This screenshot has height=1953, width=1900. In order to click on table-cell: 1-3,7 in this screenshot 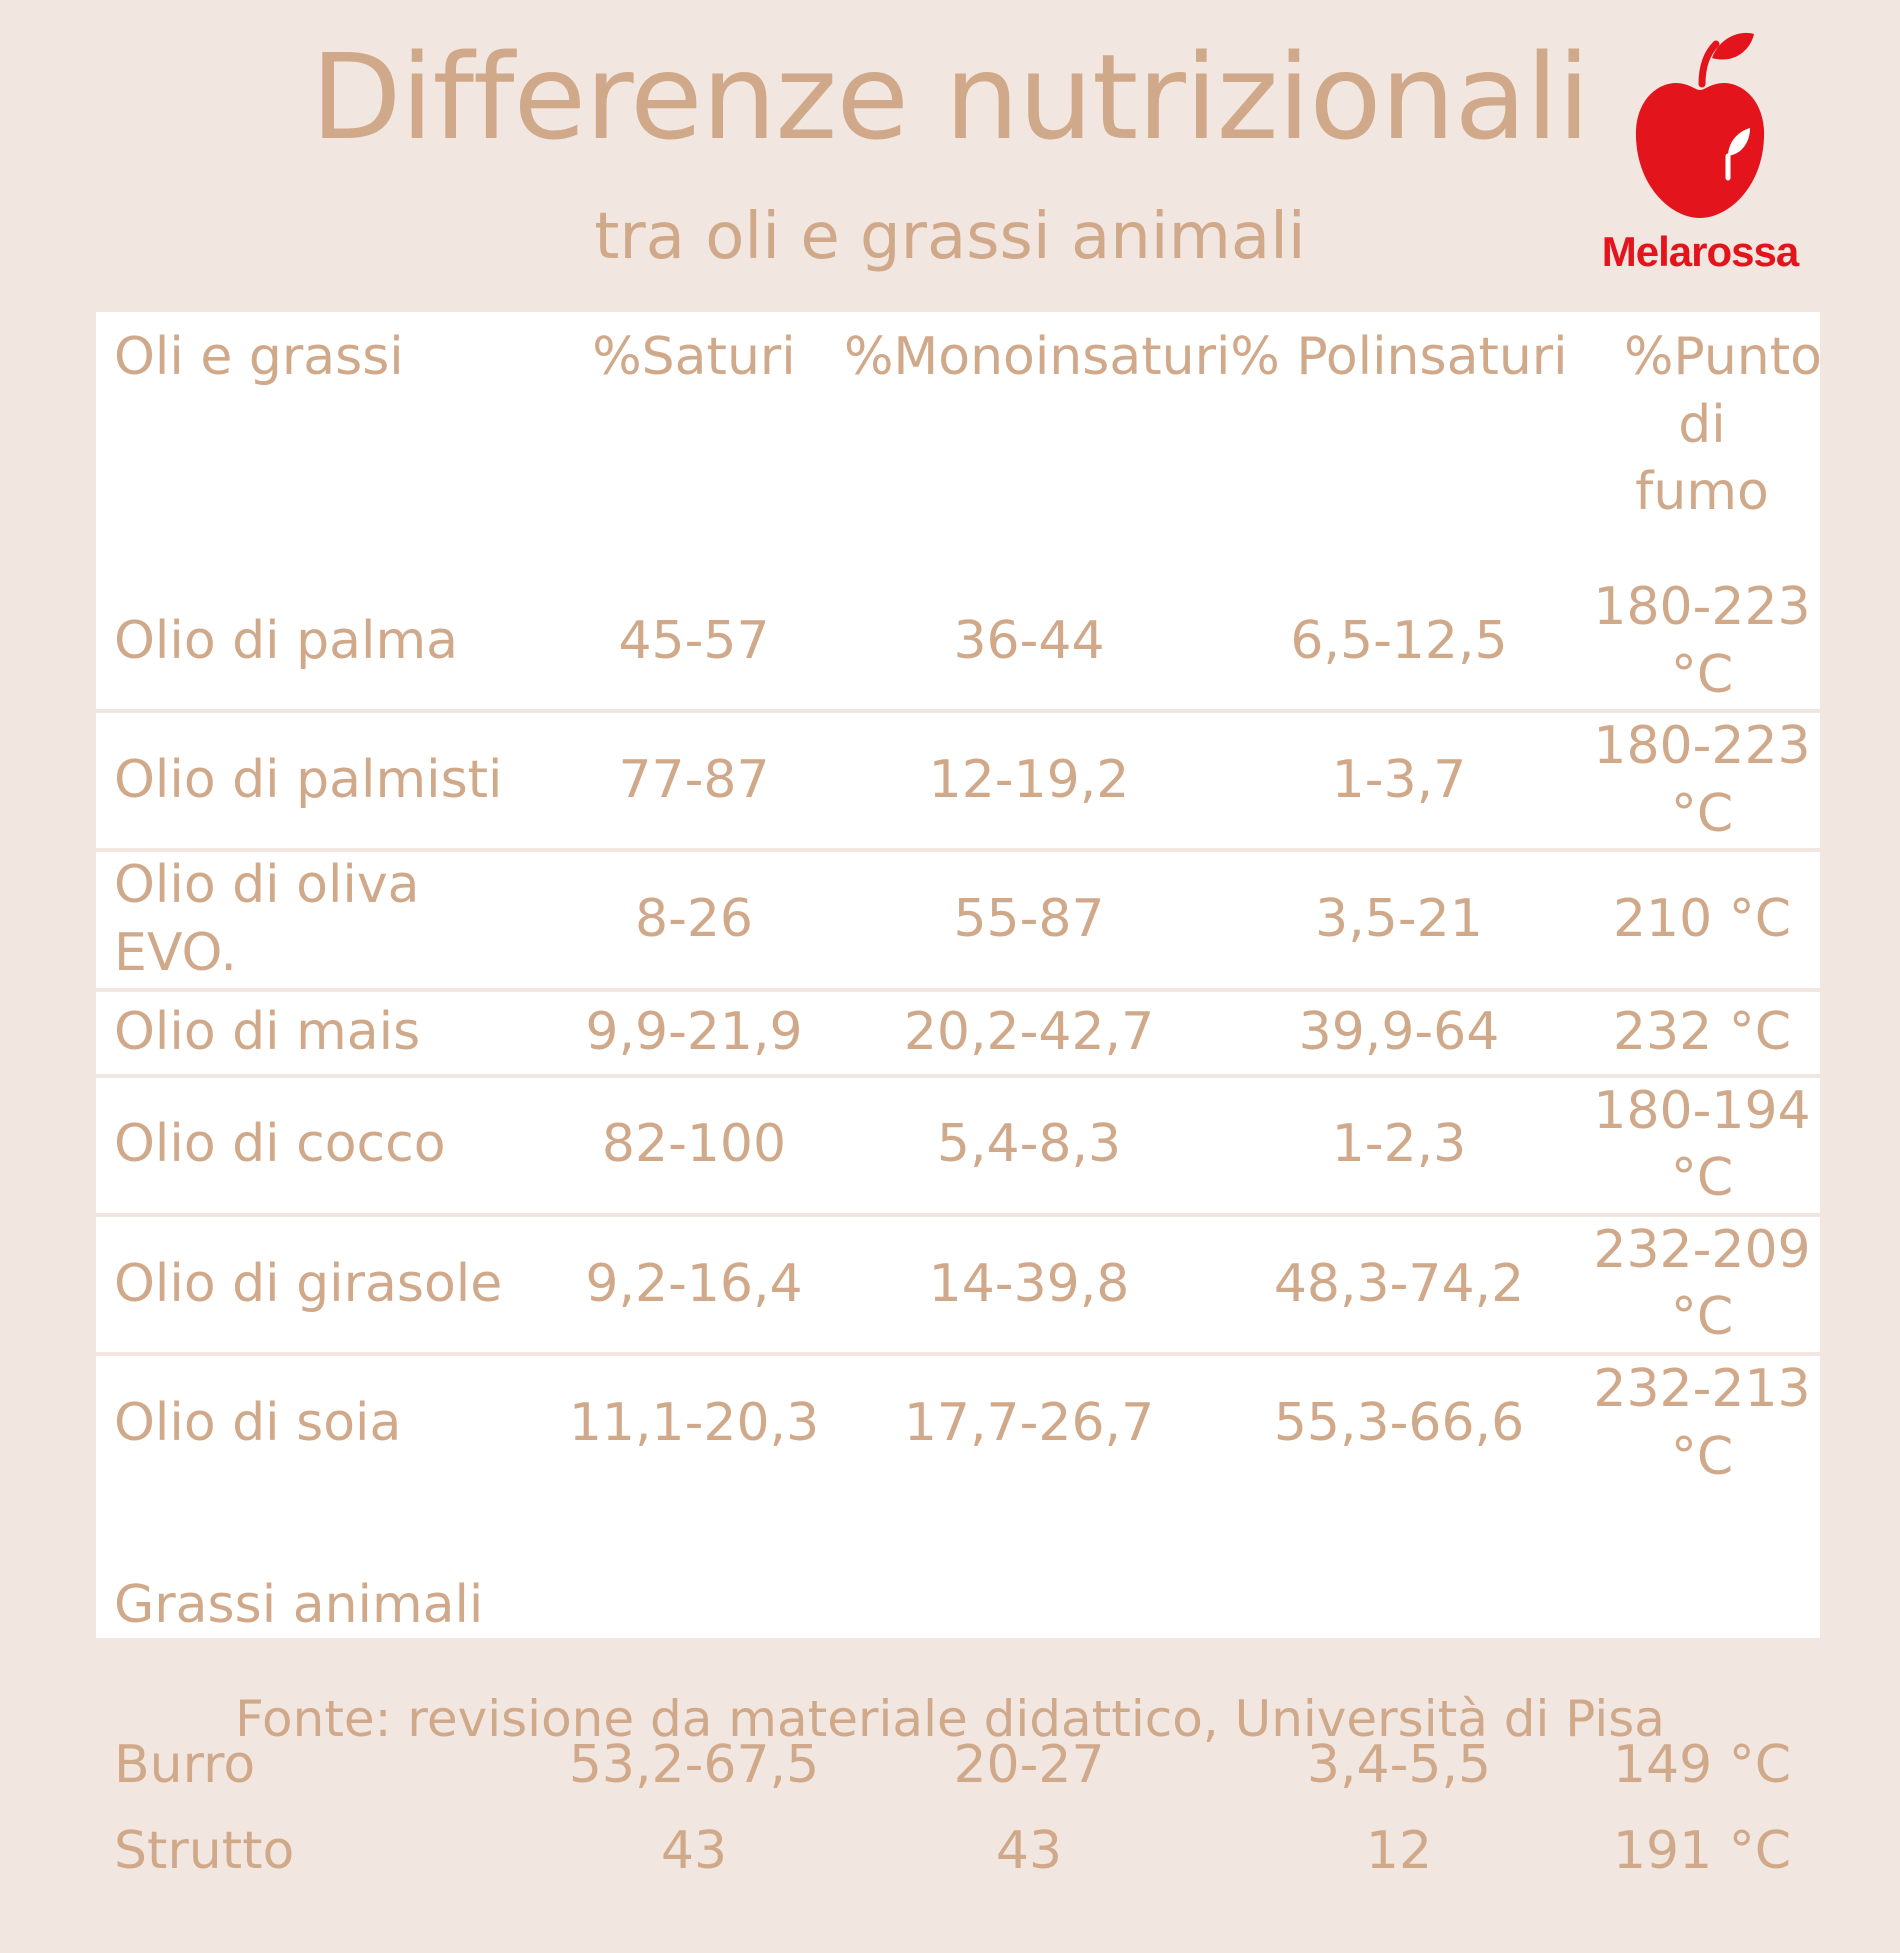, I will do `click(1399, 782)`.